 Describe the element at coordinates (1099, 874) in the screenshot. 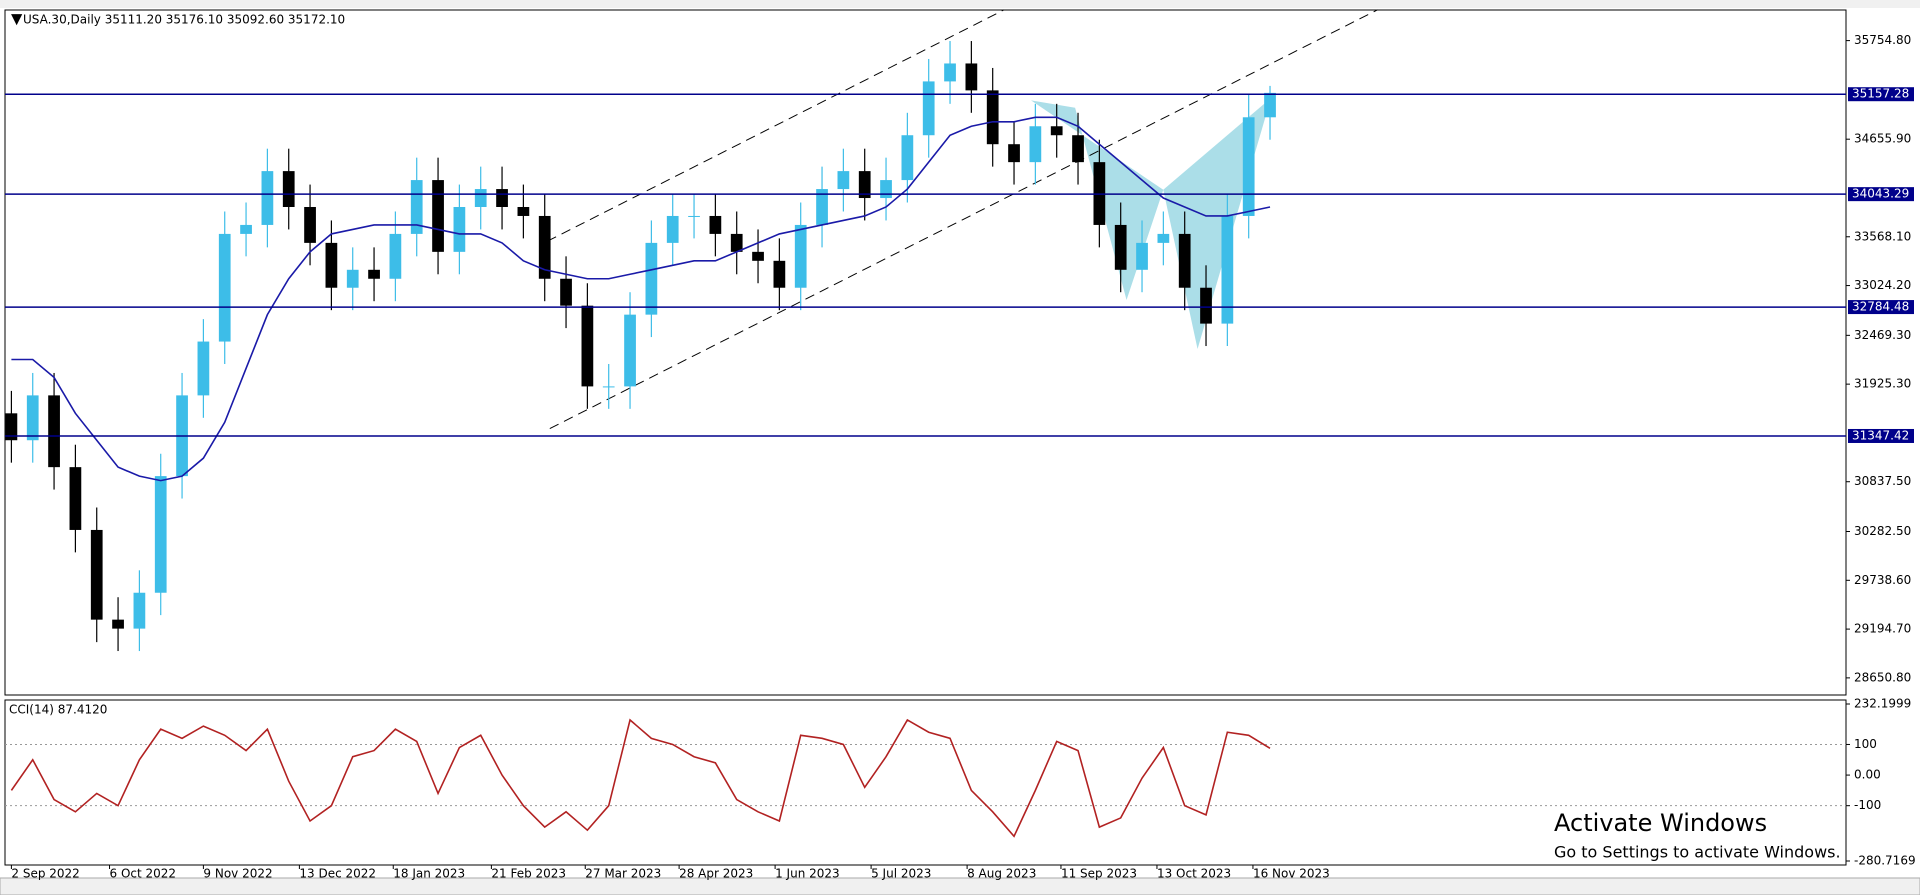

I see `x-tick-label: 11 Sep 2023` at that location.